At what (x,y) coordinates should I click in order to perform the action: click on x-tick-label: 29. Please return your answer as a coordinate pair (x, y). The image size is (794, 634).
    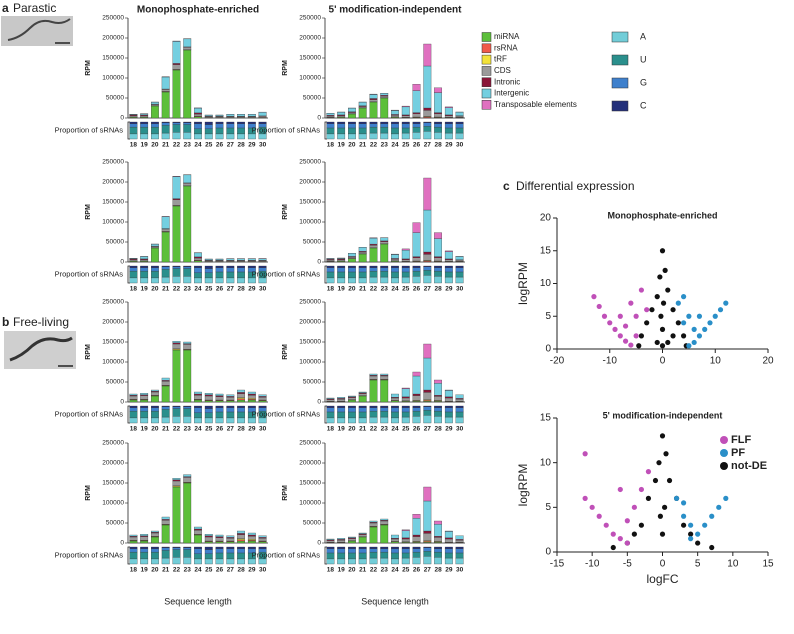
    Looking at the image, I should click on (449, 145).